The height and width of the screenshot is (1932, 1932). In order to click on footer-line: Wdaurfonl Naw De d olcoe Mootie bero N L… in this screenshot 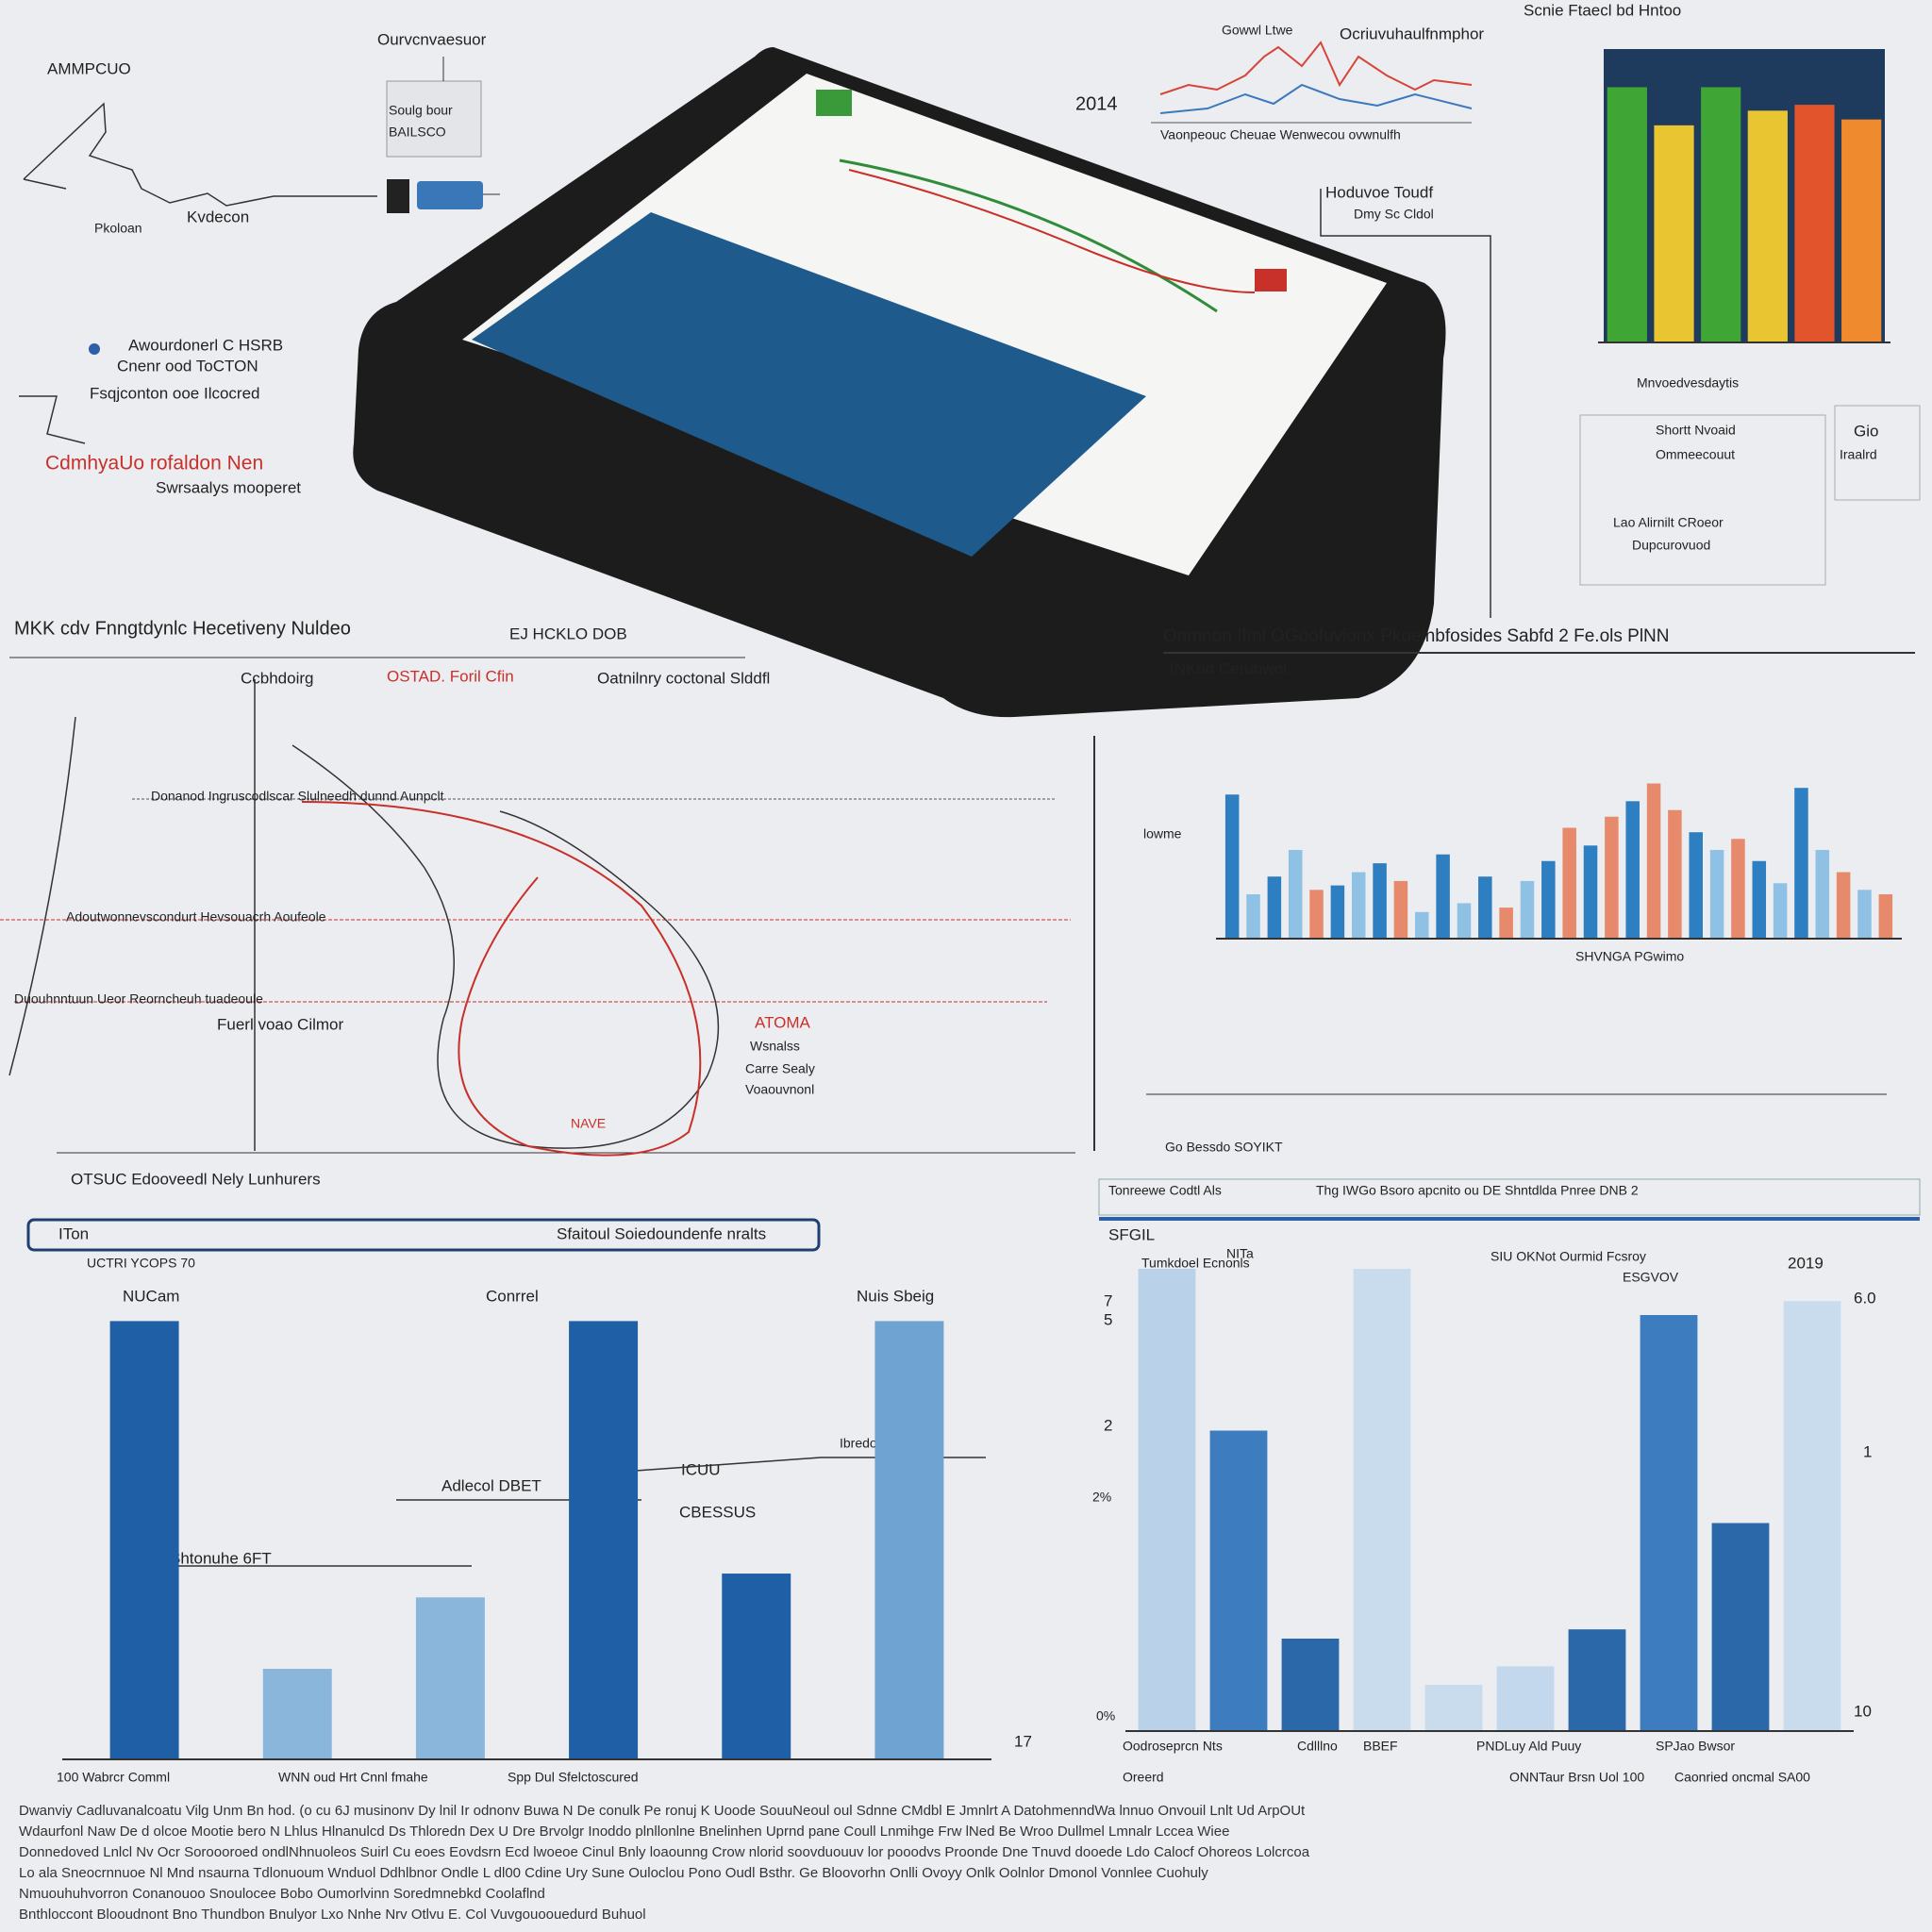, I will do `click(624, 1832)`.